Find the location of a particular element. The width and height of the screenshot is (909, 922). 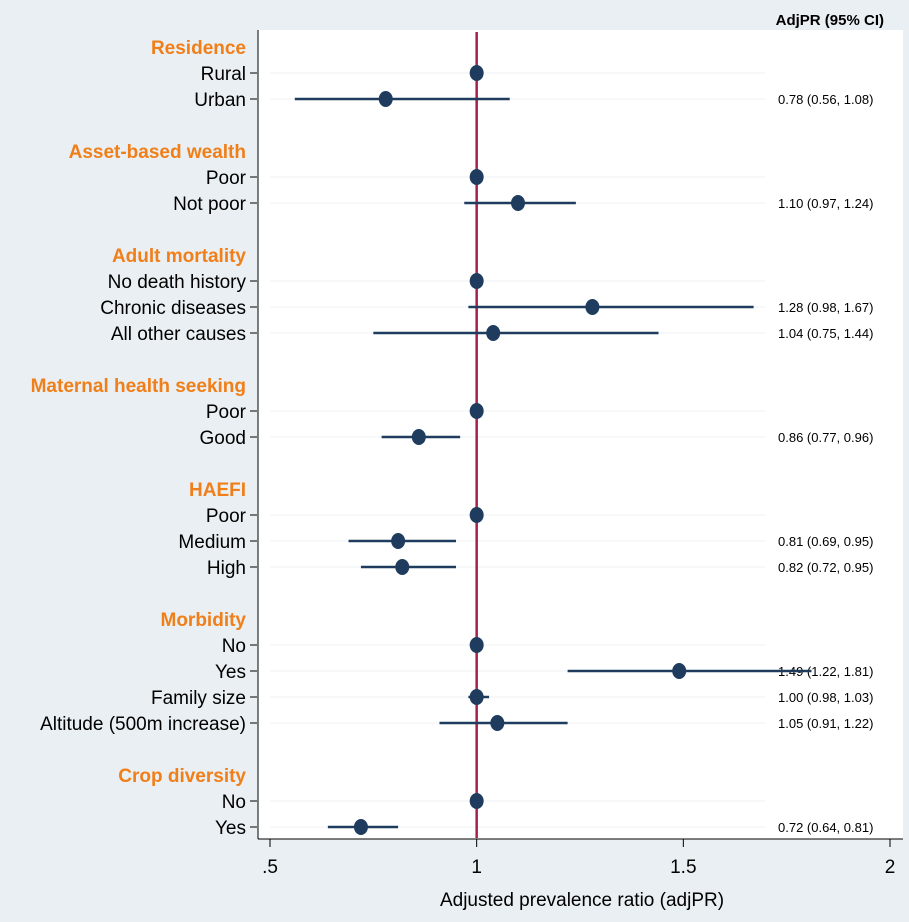

group-label: Morbidity is located at coordinates (204, 620).